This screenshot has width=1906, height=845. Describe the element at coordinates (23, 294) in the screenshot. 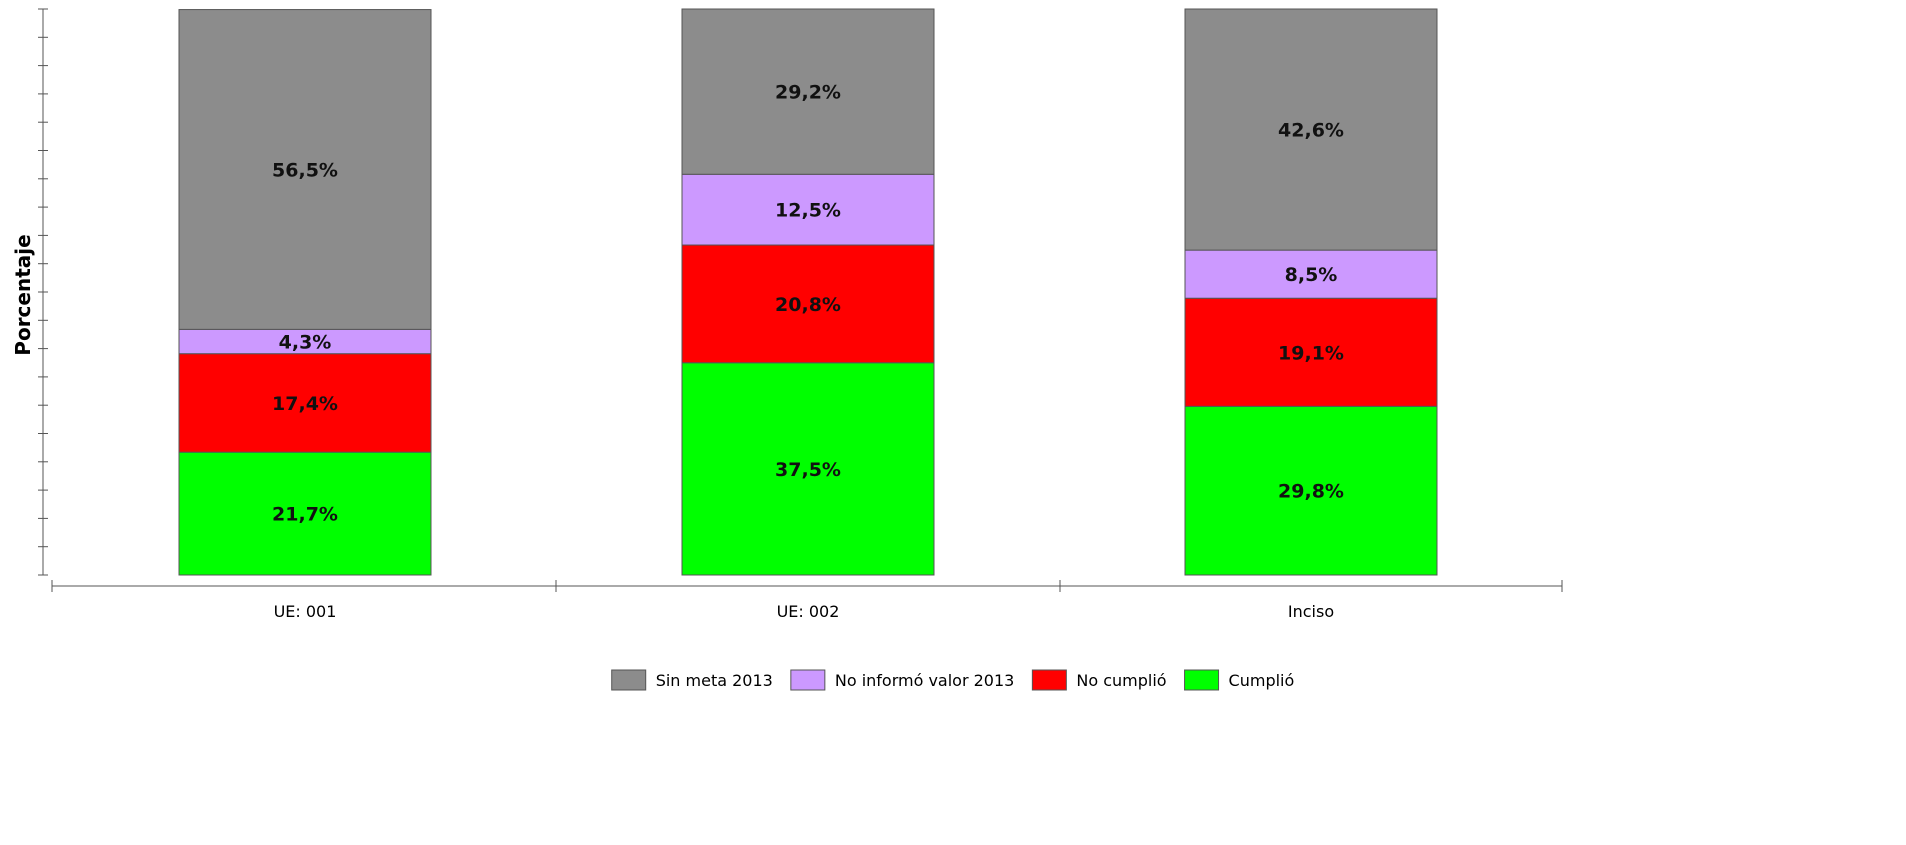

I see `y-axis-label: Porcentaje` at that location.